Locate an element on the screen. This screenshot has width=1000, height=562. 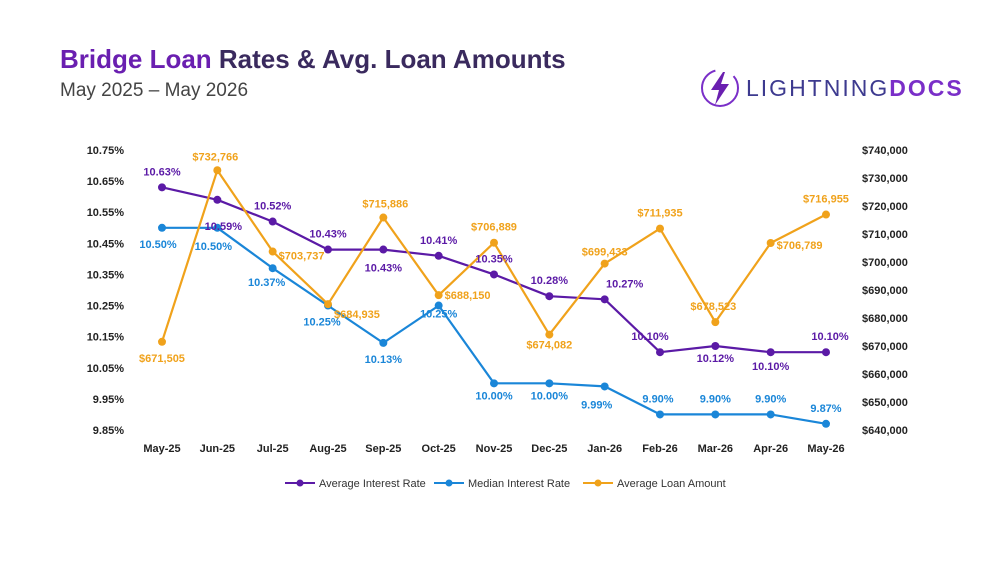
y-right-tick-label: $710,000 is located at coordinates (885, 235).